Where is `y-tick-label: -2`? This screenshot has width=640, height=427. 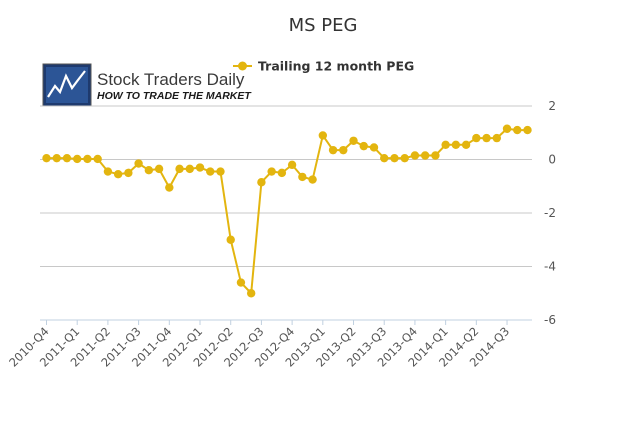 y-tick-label: -2 is located at coordinates (550, 213).